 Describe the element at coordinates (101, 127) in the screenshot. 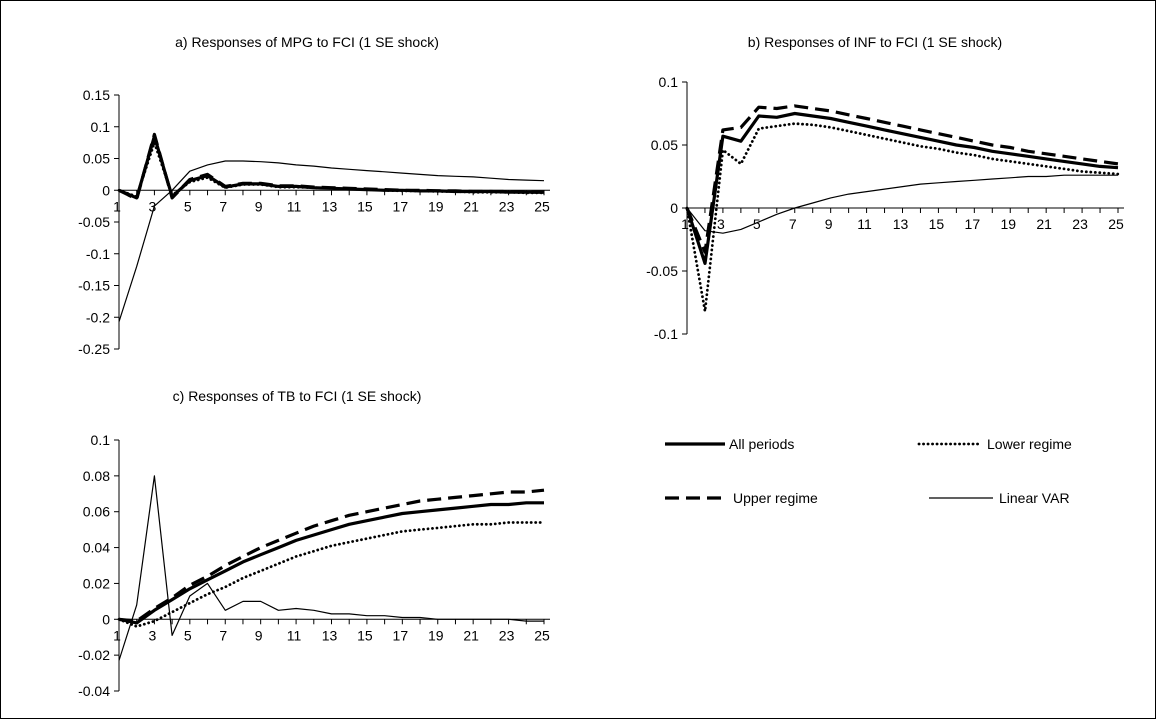

I see `y-tick-label-a: 0.1` at that location.